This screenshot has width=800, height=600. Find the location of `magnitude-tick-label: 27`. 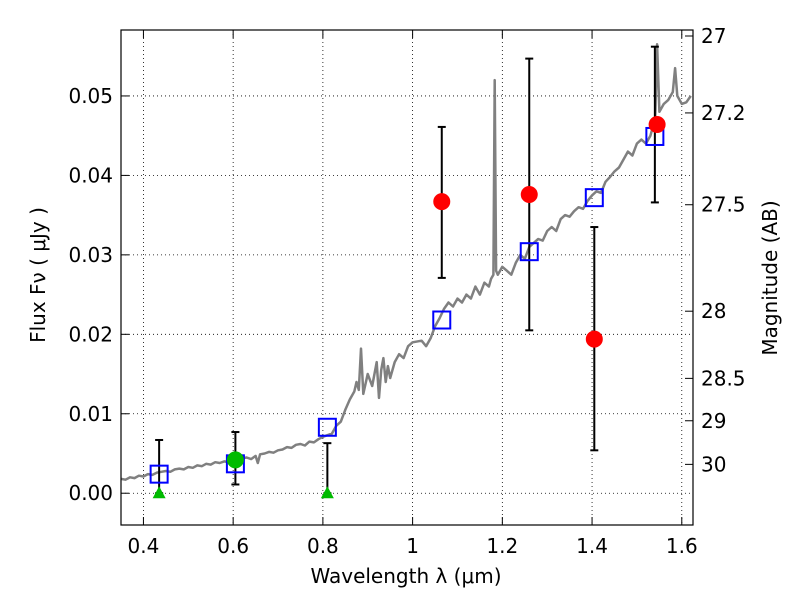

magnitude-tick-label: 27 is located at coordinates (713, 36).